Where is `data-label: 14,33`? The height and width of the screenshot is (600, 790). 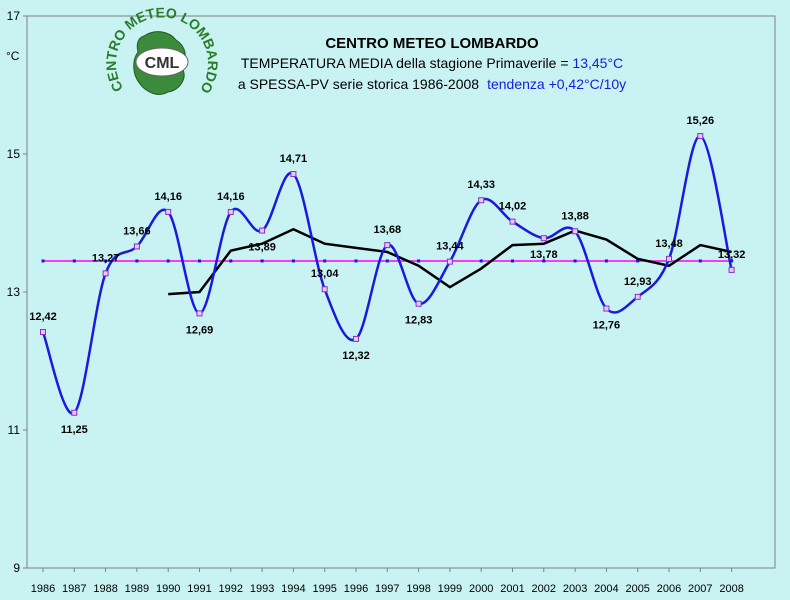
data-label: 14,33 is located at coordinates (481, 185).